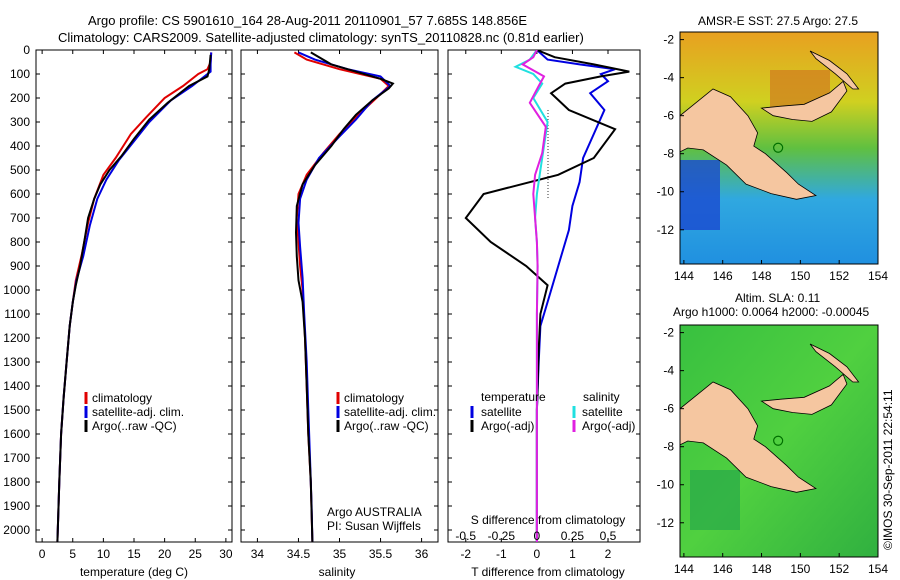 Image resolution: width=900 pixels, height=580 pixels. I want to click on x-tick-label: -2, so click(465, 554).